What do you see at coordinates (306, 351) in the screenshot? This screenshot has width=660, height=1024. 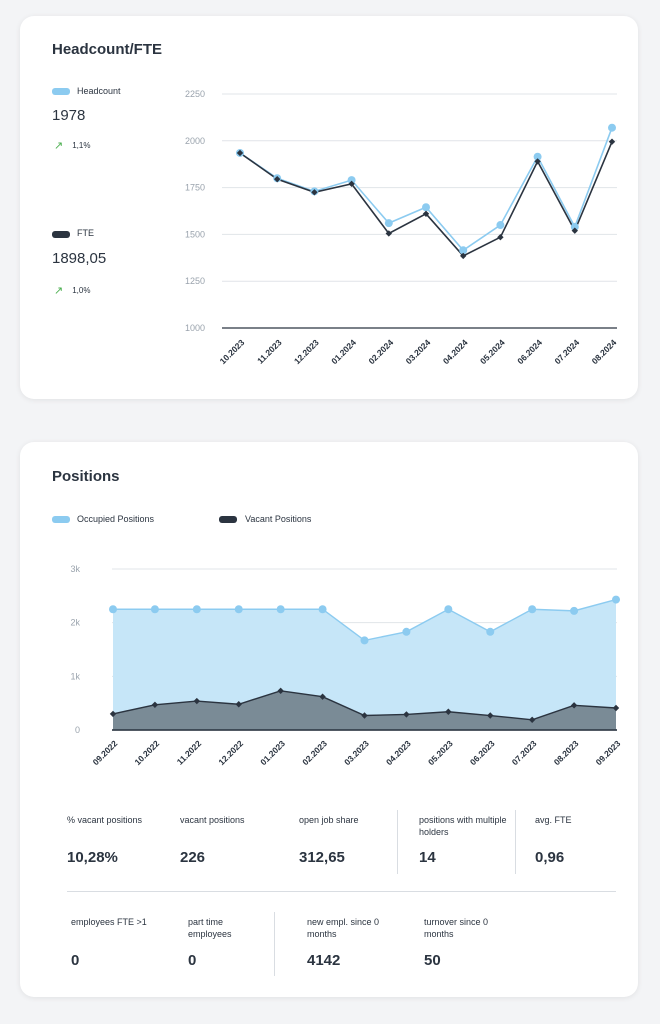 I see `x-tick-label: 12.2023` at bounding box center [306, 351].